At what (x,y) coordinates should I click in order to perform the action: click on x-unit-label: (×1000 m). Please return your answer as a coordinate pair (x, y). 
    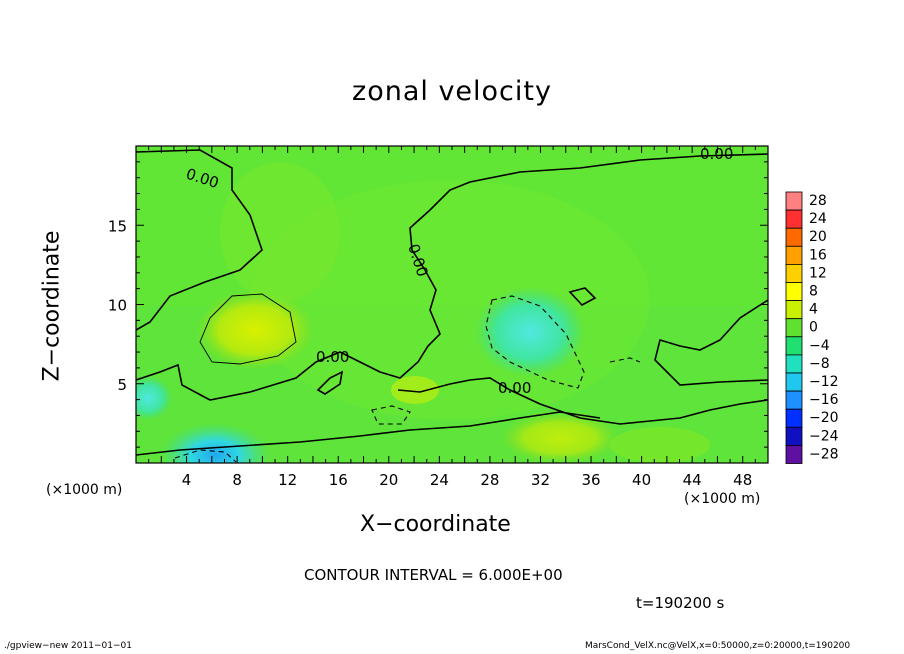
    Looking at the image, I should click on (722, 499).